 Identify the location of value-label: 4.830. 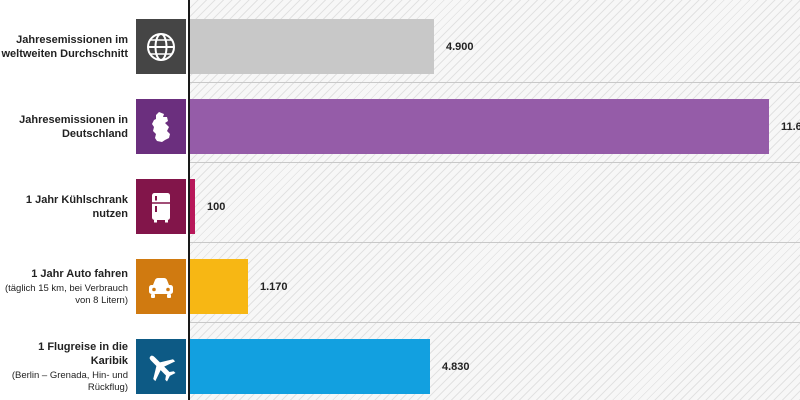
(456, 367).